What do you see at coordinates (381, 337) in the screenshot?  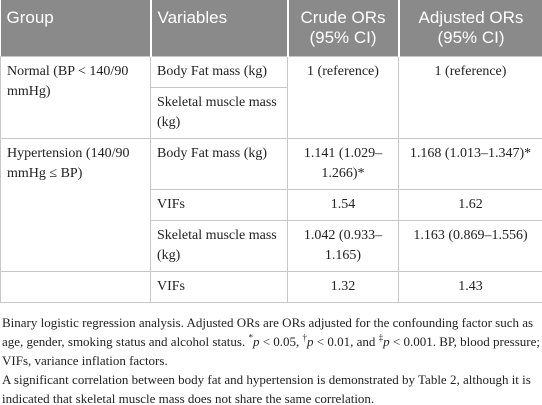 I see `footnote-symbol: ‡` at bounding box center [381, 337].